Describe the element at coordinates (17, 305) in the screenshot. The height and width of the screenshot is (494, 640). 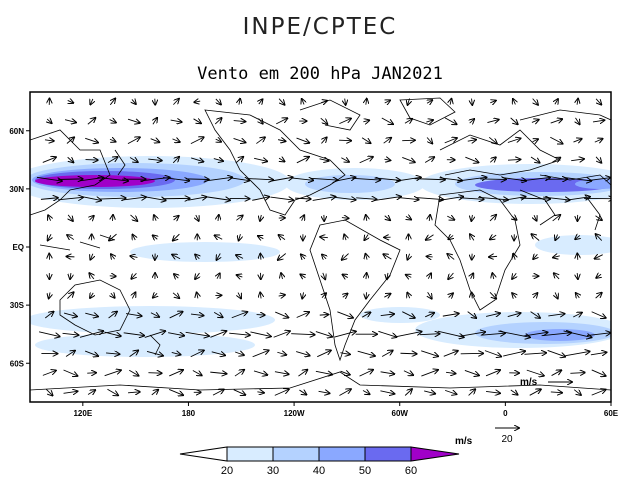
I see `y-tick-label: 30S` at that location.